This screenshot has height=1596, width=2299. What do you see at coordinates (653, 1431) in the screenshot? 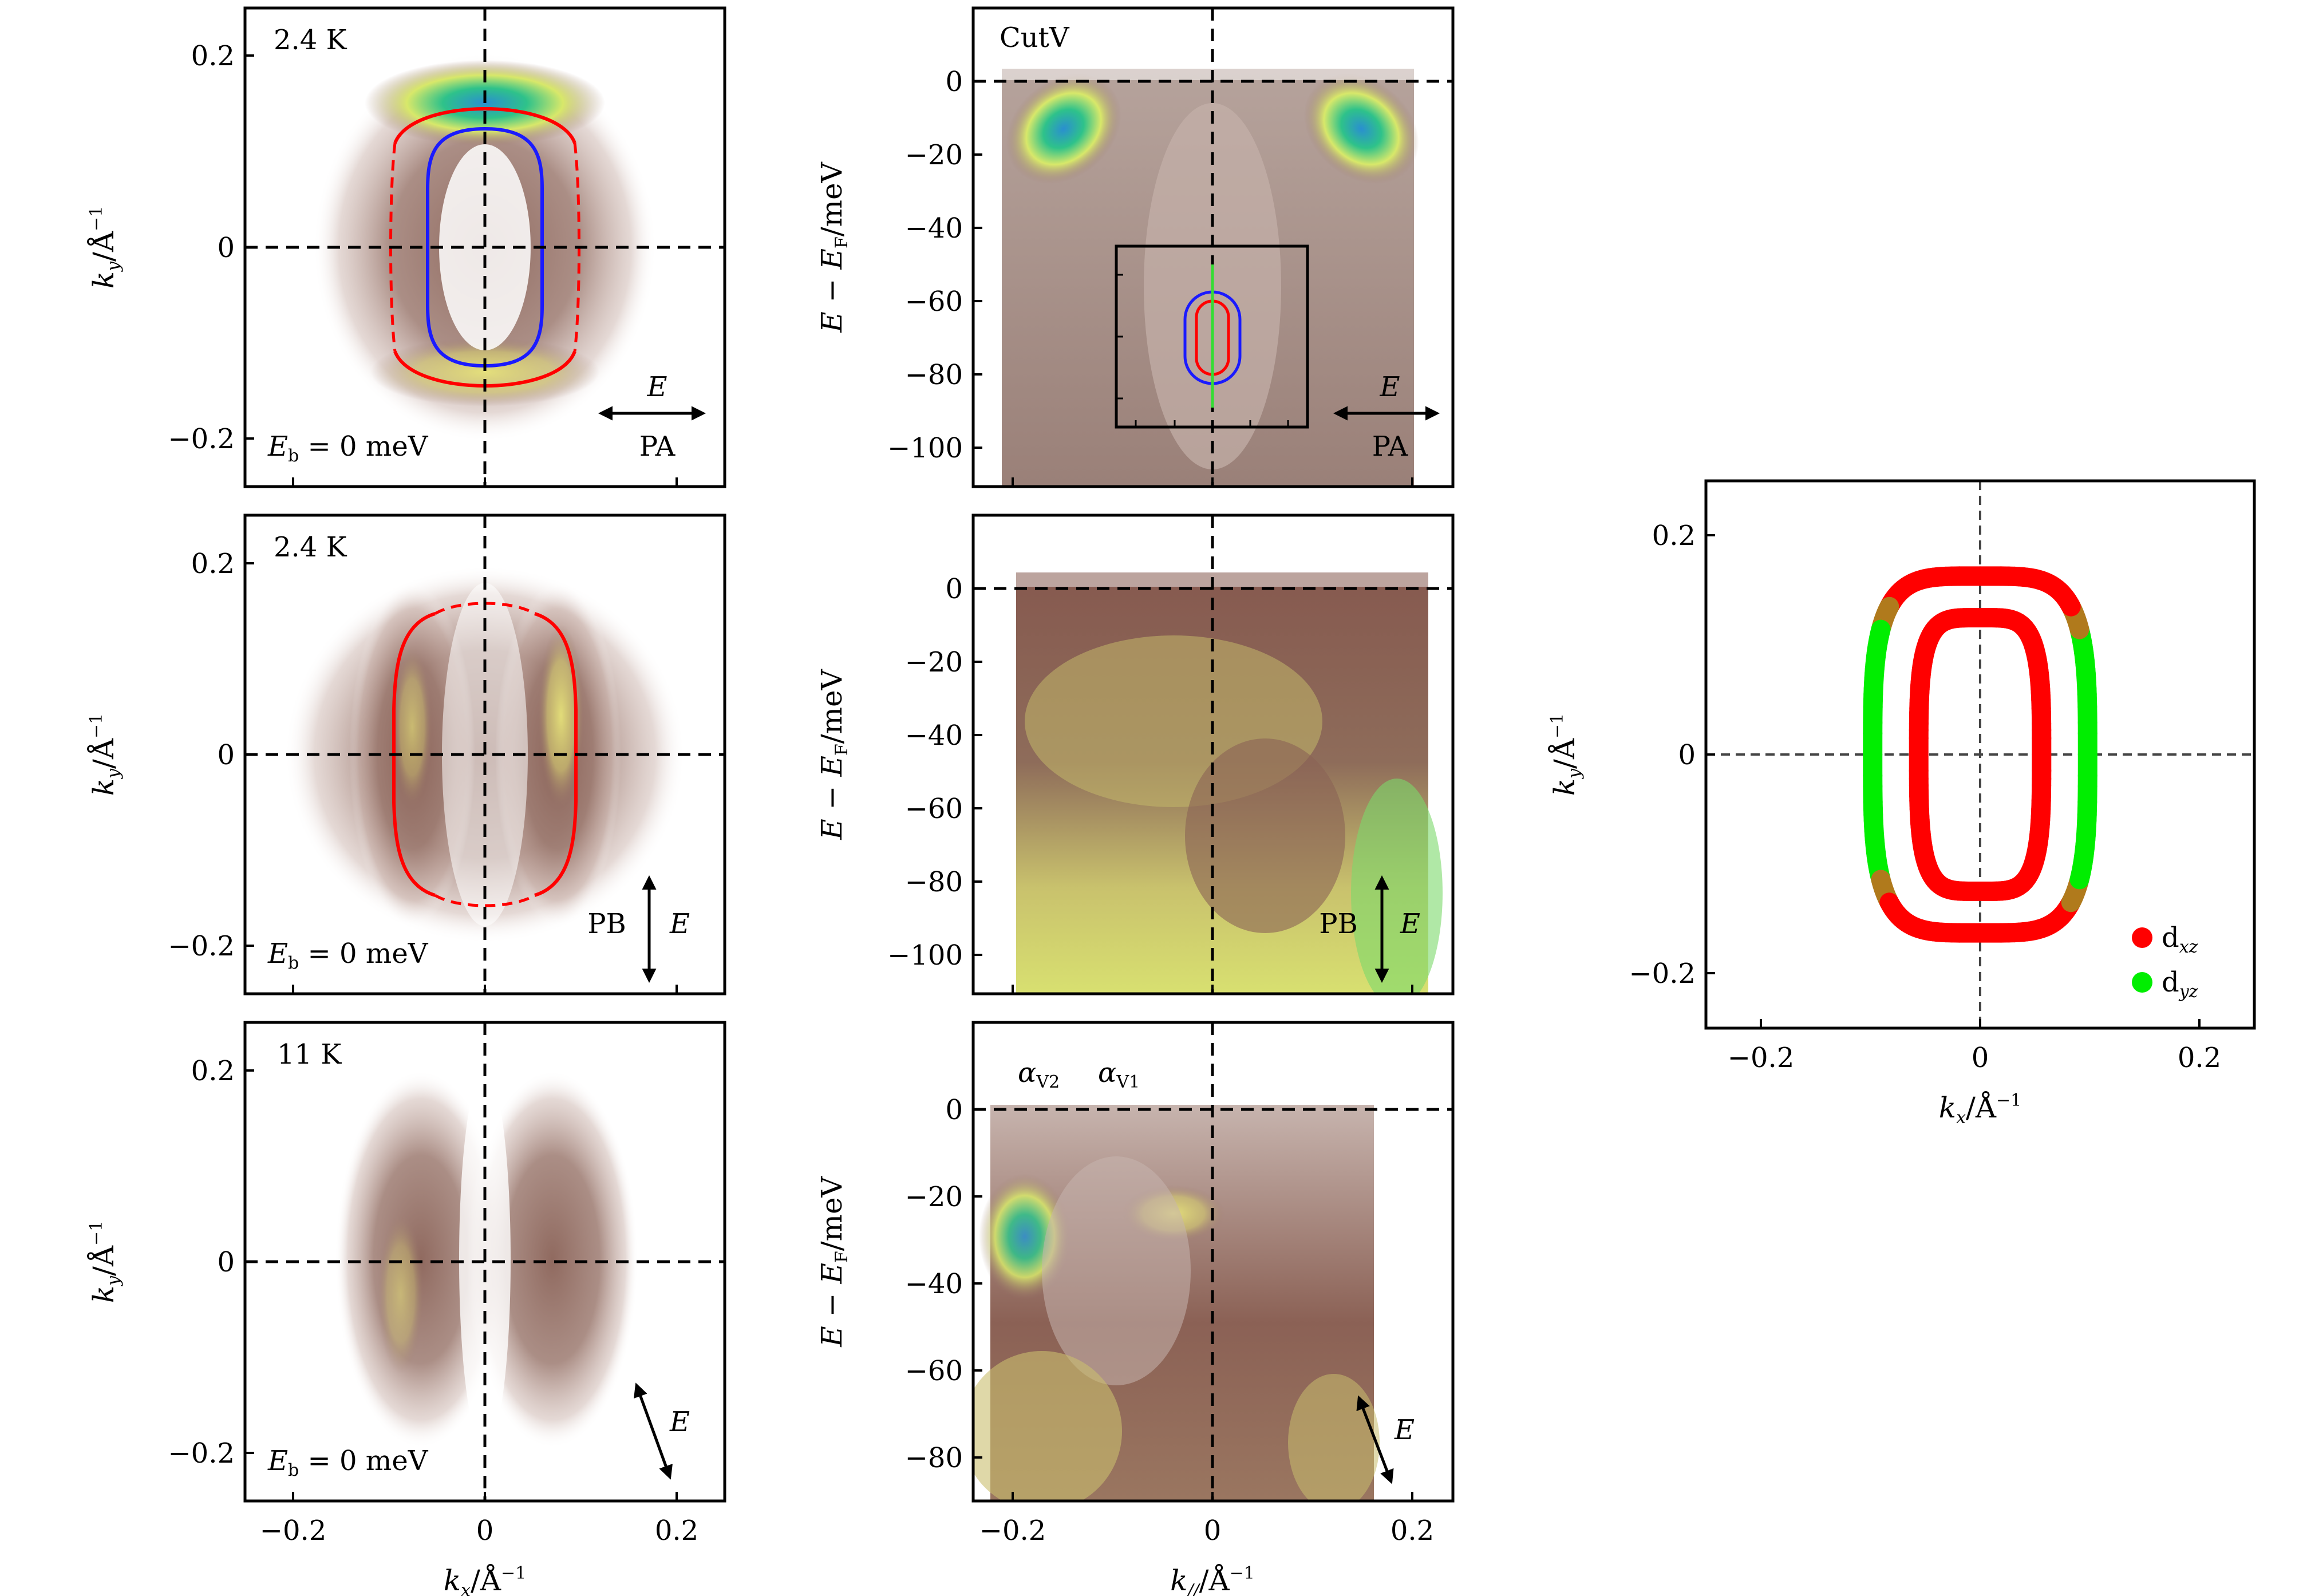
I see `fs-11k-arrow` at bounding box center [653, 1431].